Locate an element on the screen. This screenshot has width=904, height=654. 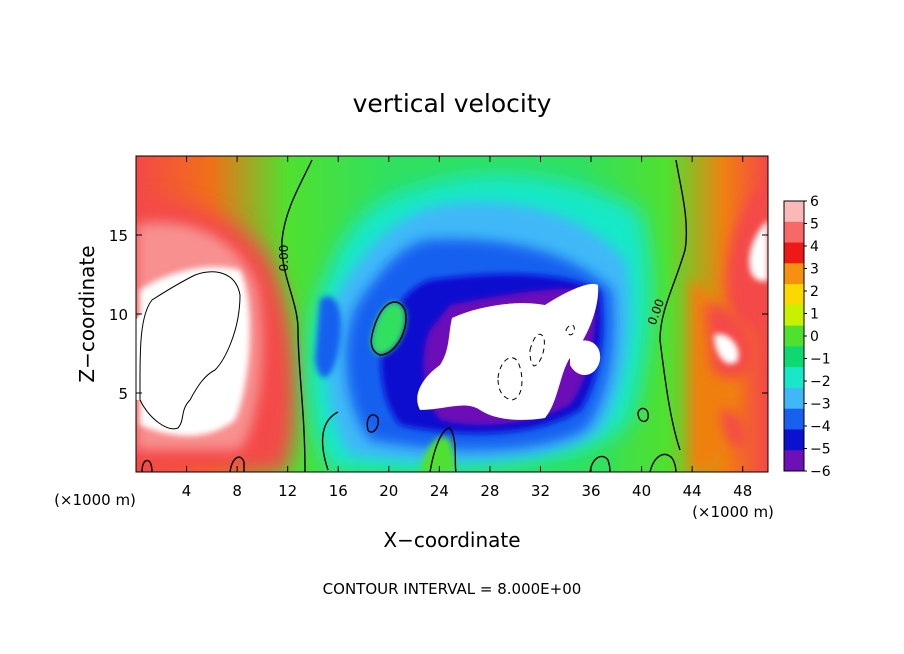
colorbar-tick-label: 1 is located at coordinates (814, 315).